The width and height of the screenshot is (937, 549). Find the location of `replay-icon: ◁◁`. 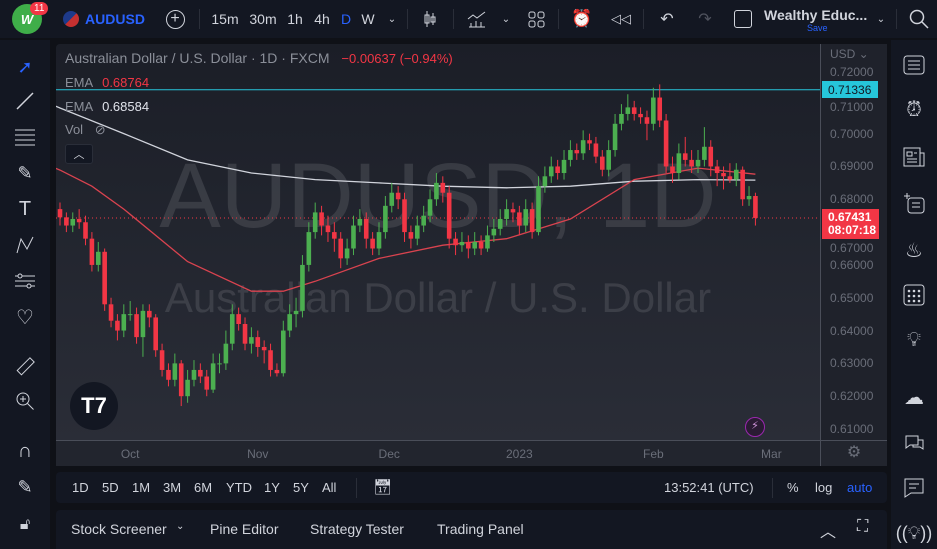

replay-icon: ◁◁ is located at coordinates (621, 18).